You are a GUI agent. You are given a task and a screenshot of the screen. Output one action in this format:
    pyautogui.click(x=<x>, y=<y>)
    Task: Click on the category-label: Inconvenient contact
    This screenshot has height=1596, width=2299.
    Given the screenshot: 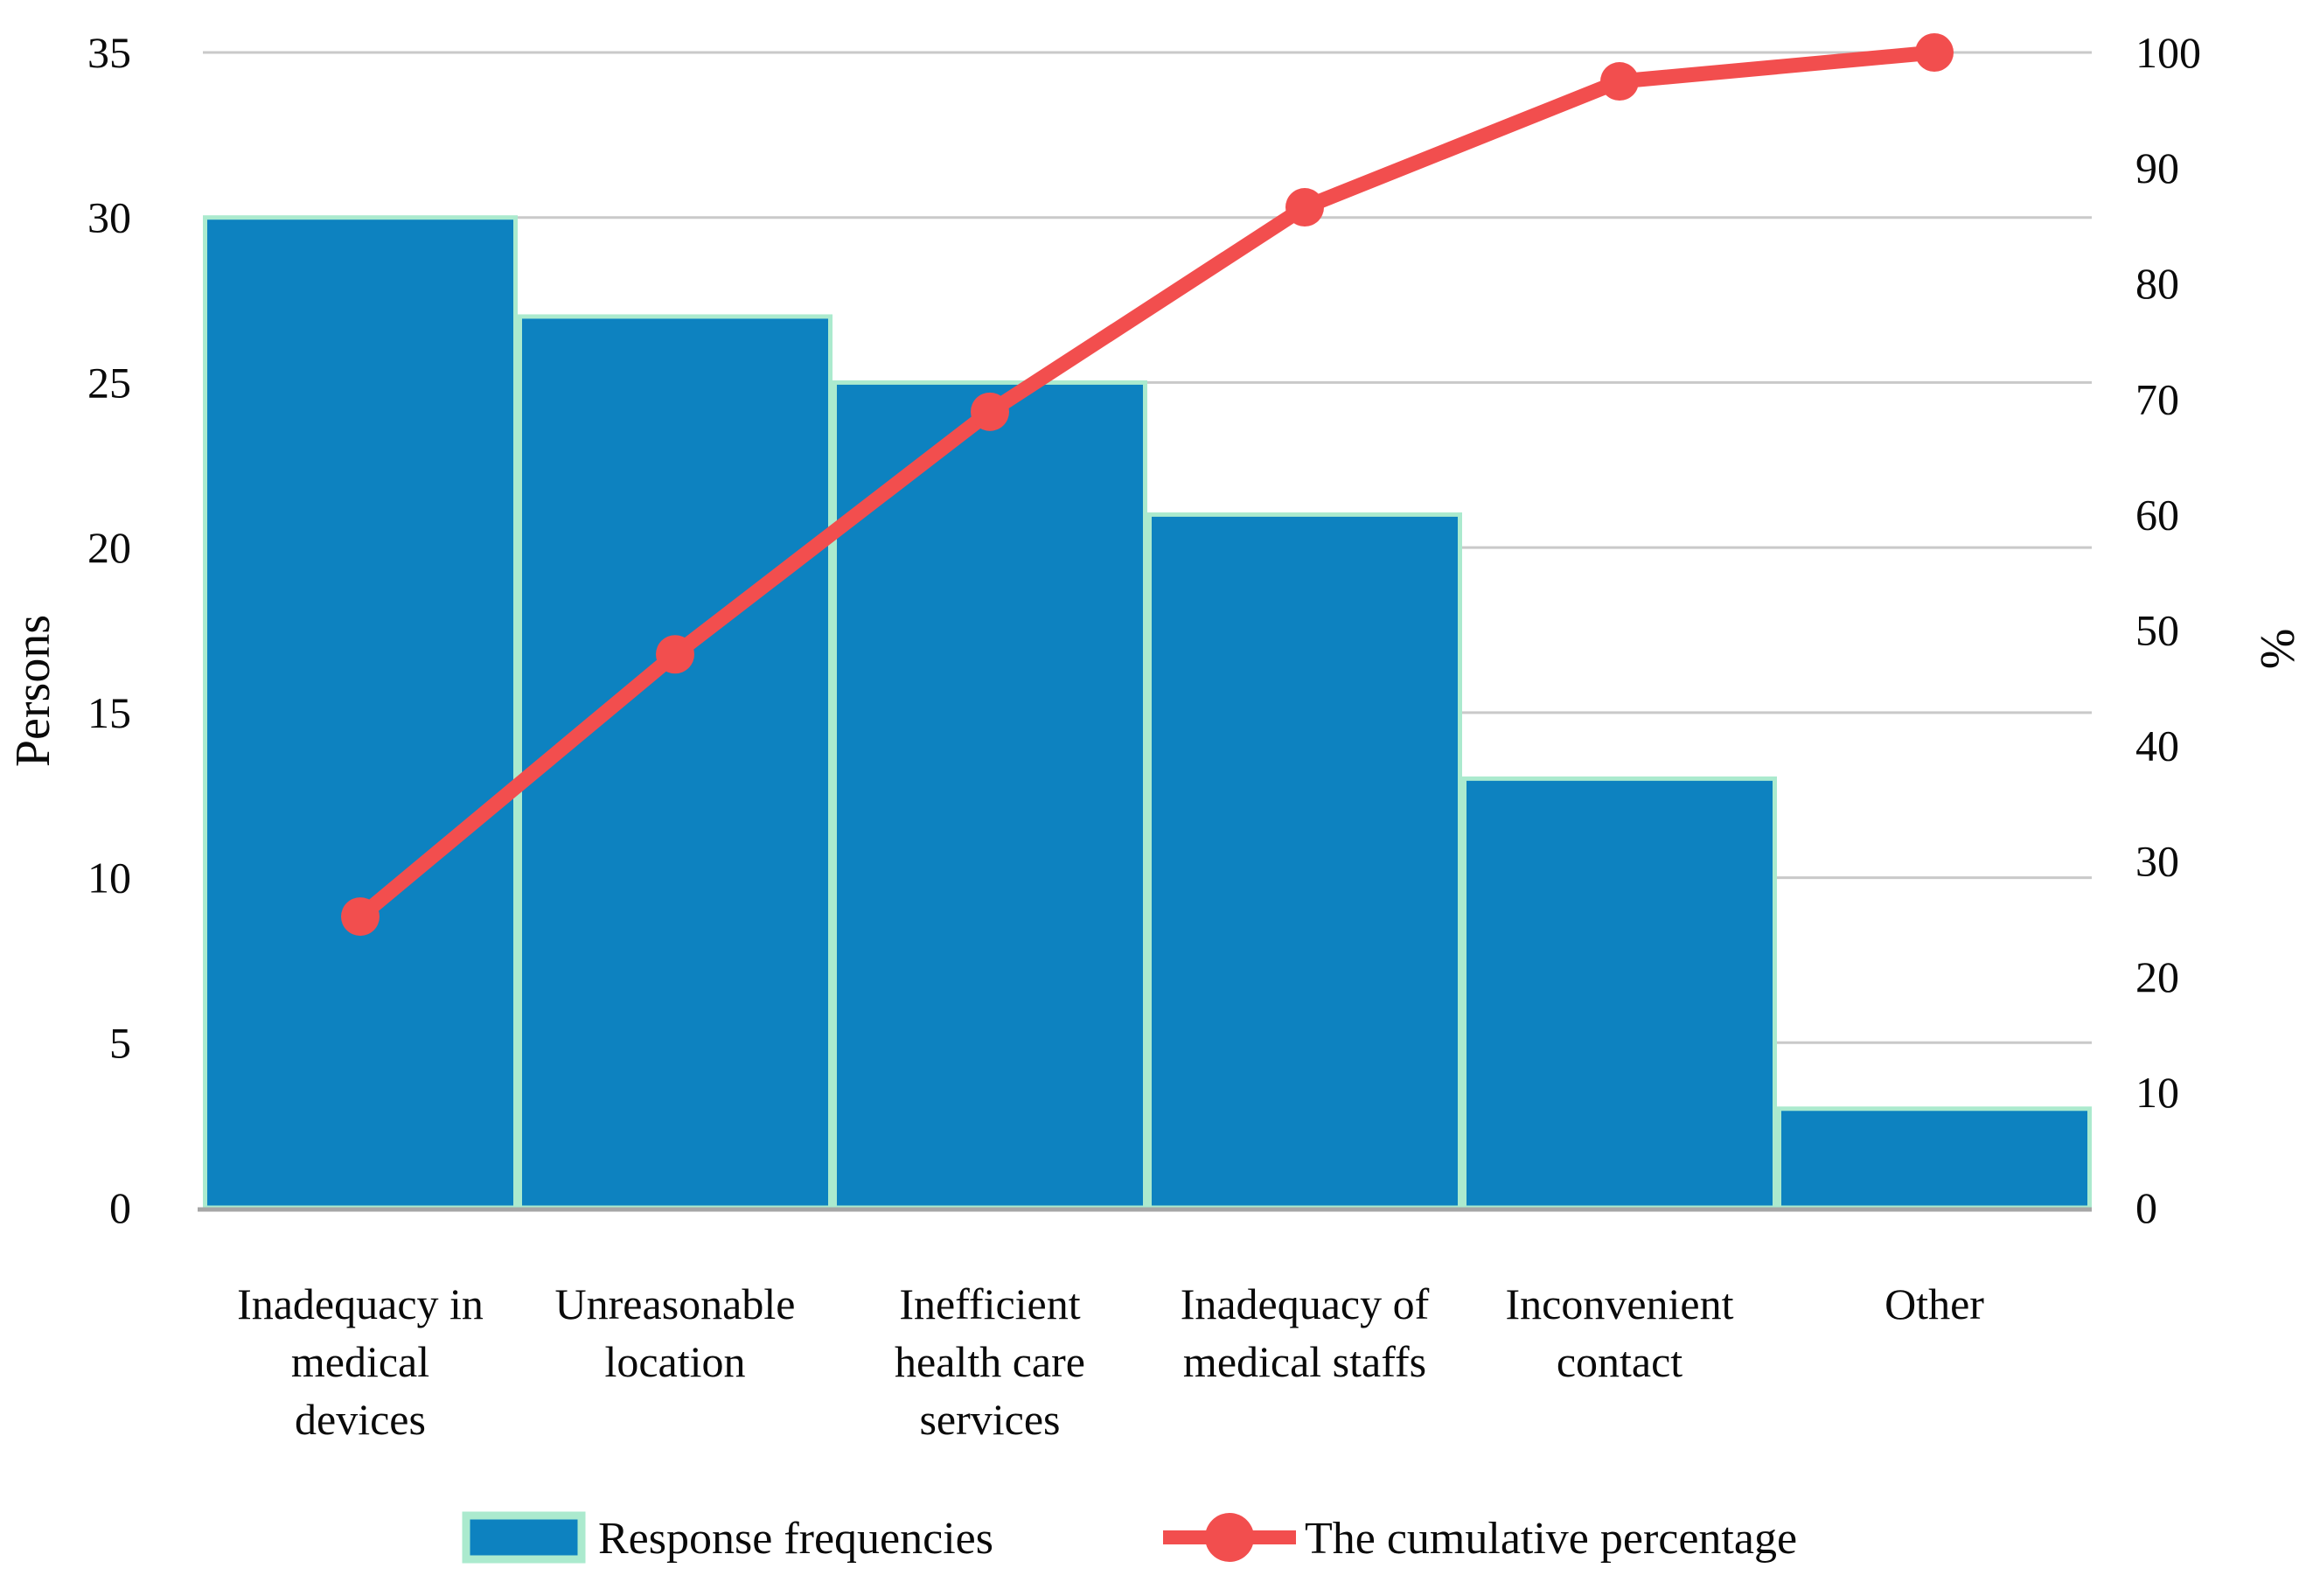 What is the action you would take?
    pyautogui.click(x=1619, y=1332)
    